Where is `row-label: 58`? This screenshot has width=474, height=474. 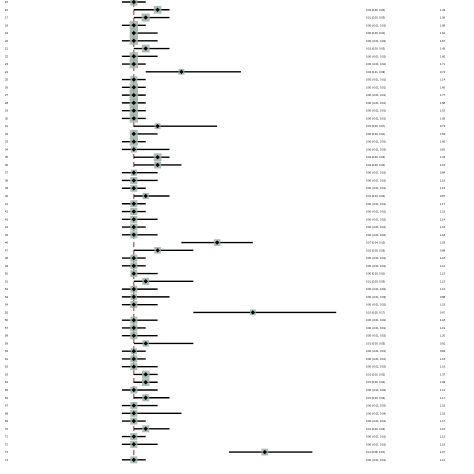
row-label: 58 is located at coordinates (6, 336).